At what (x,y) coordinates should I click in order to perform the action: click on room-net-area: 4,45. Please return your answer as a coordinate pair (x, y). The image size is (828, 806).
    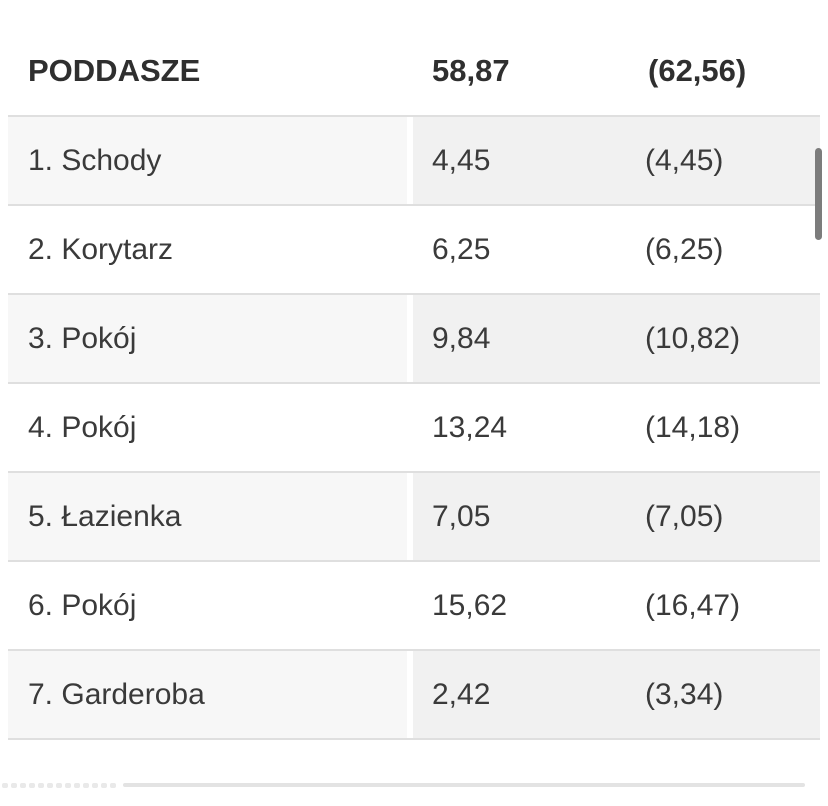
    Looking at the image, I should click on (461, 160).